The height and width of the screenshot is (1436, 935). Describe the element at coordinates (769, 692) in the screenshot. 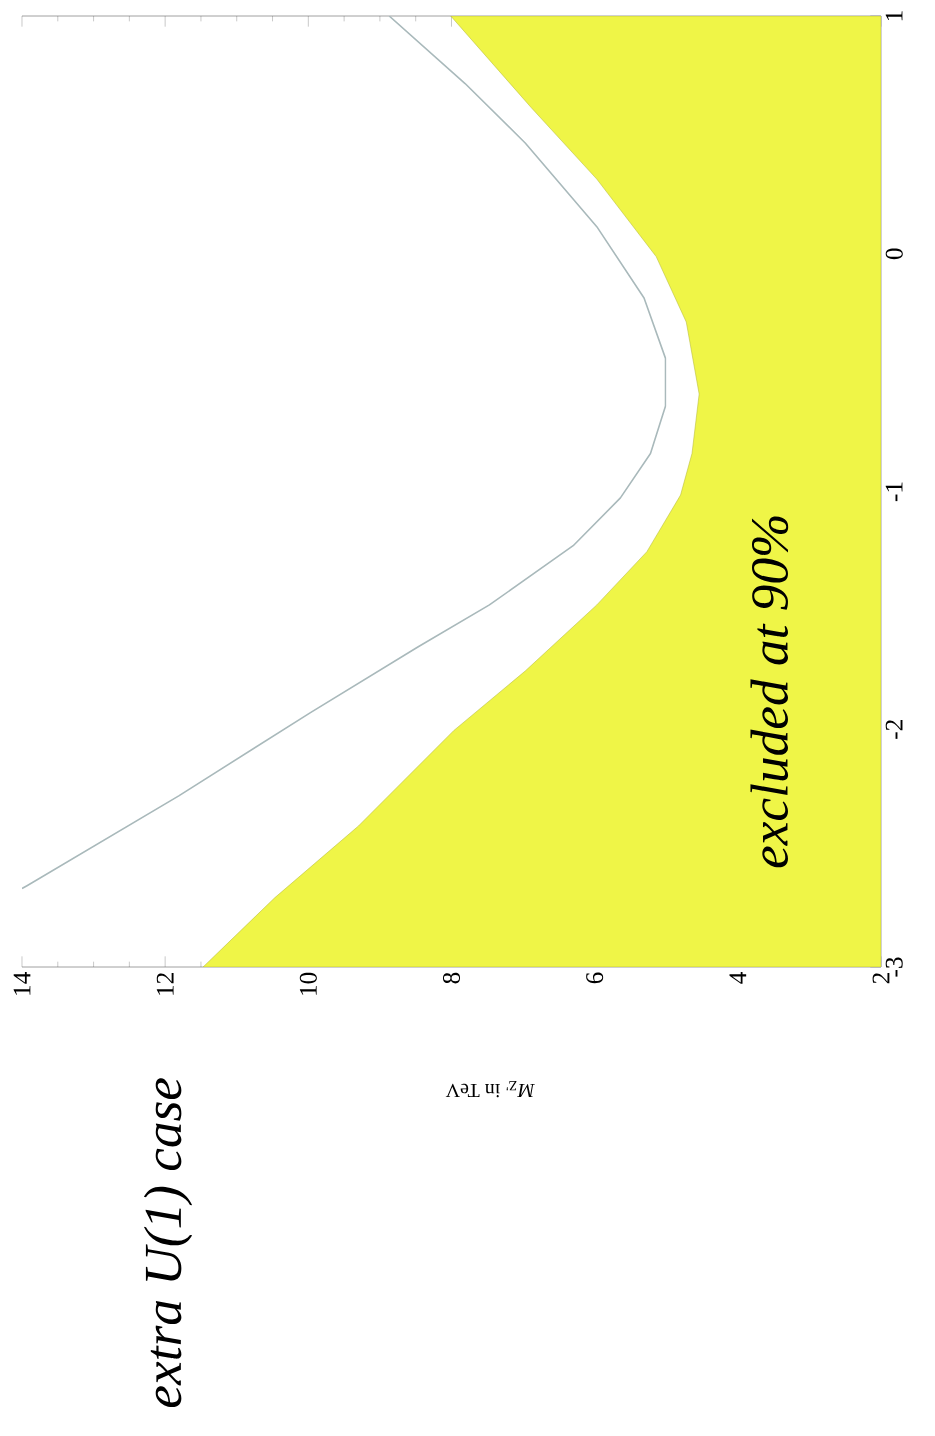

I see `annotation: excluded at 90%` at that location.